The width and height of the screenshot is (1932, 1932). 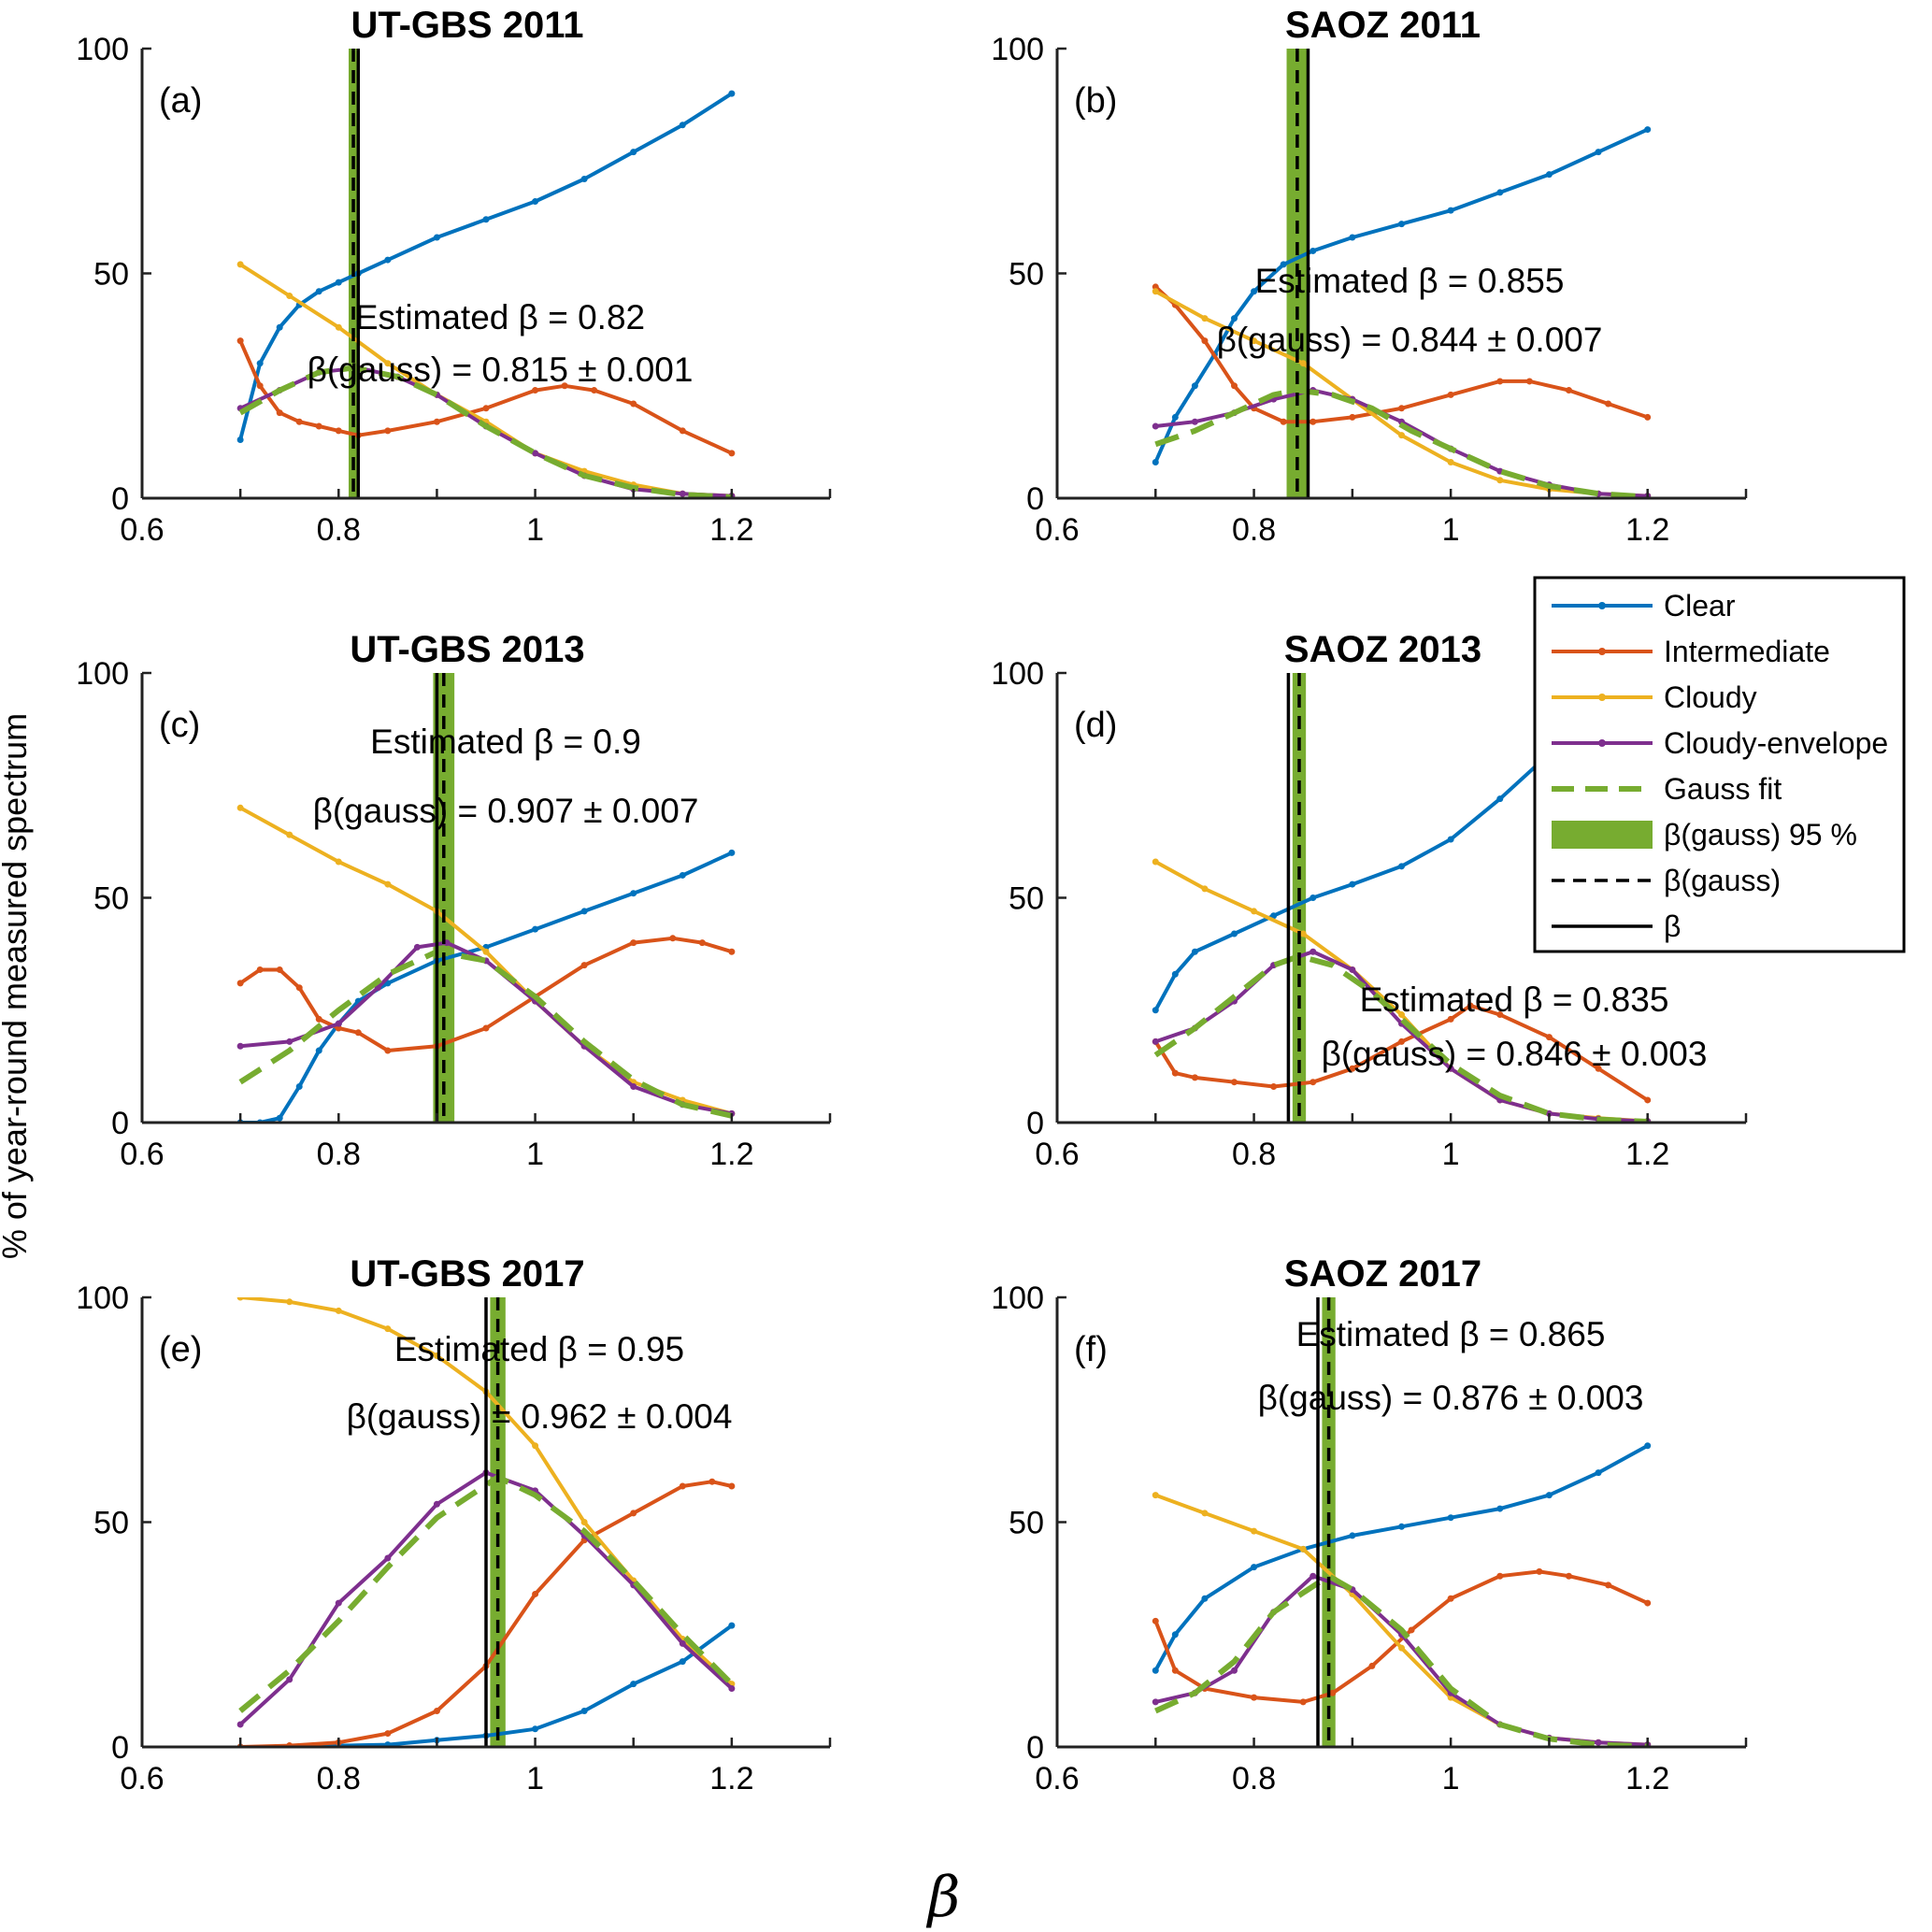 What do you see at coordinates (17, 986) in the screenshot?
I see `y-axis-label: % of year-round measured spectrum` at bounding box center [17, 986].